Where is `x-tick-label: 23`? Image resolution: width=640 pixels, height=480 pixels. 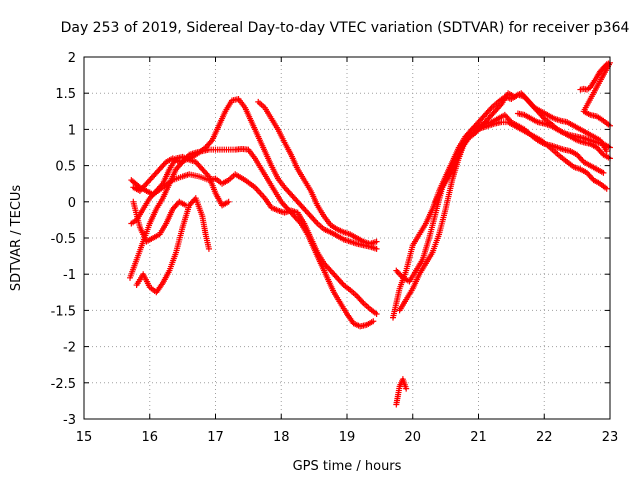 x-tick-label: 23 is located at coordinates (610, 437).